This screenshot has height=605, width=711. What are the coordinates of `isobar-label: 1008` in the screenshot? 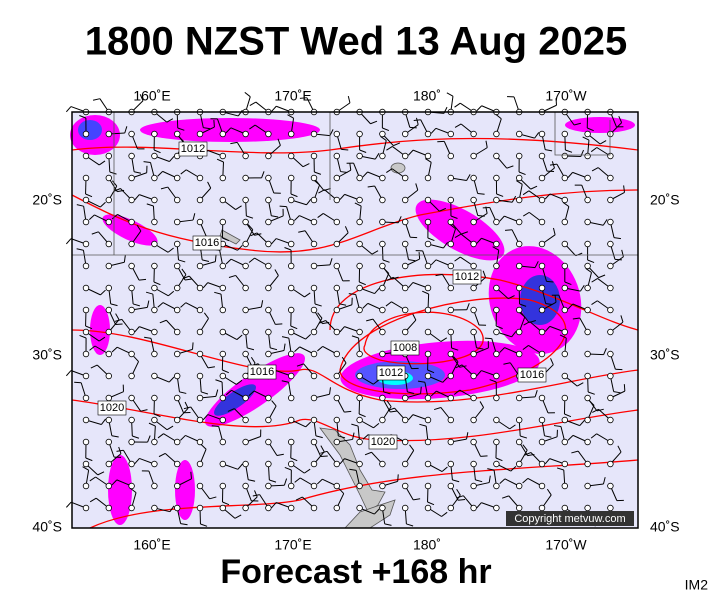 It's located at (405, 348).